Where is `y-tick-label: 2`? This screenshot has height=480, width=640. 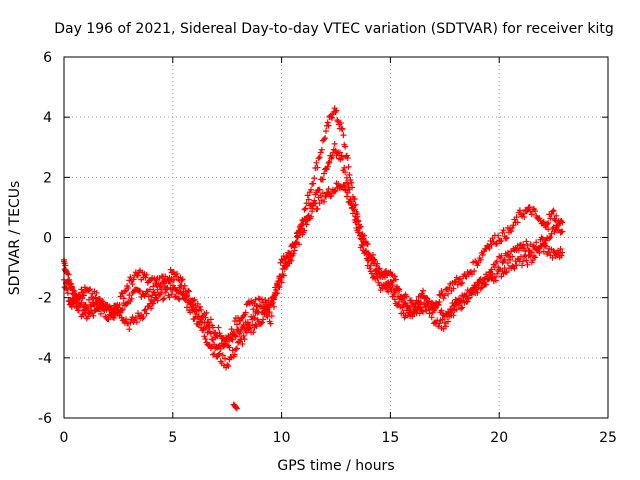
y-tick-label: 2 is located at coordinates (47, 178).